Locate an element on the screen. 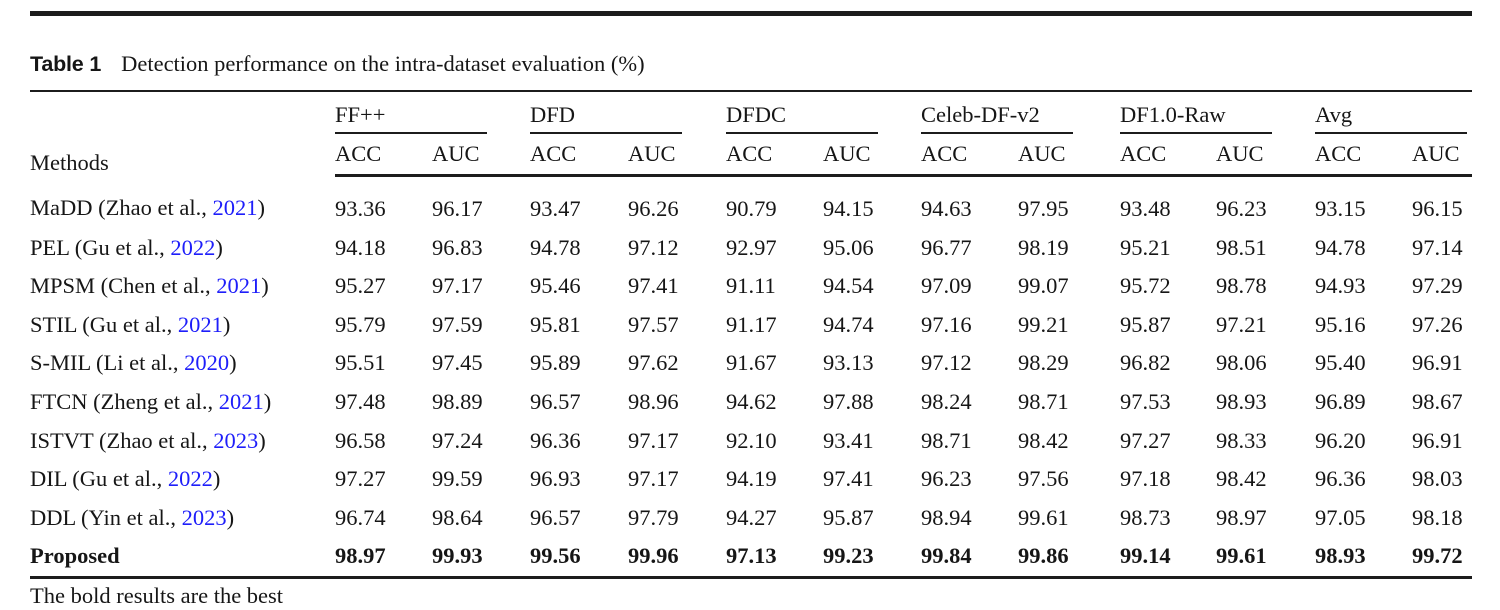 This screenshot has width=1500, height=610. group-label-avg: Avg is located at coordinates (1391, 118).